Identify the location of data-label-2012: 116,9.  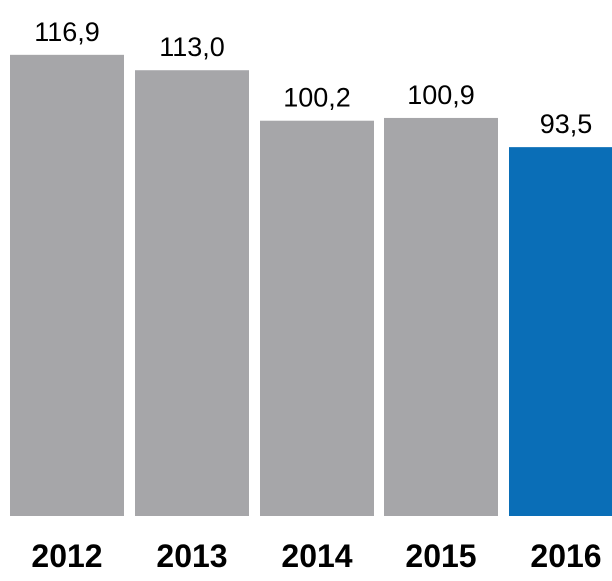
(67, 32).